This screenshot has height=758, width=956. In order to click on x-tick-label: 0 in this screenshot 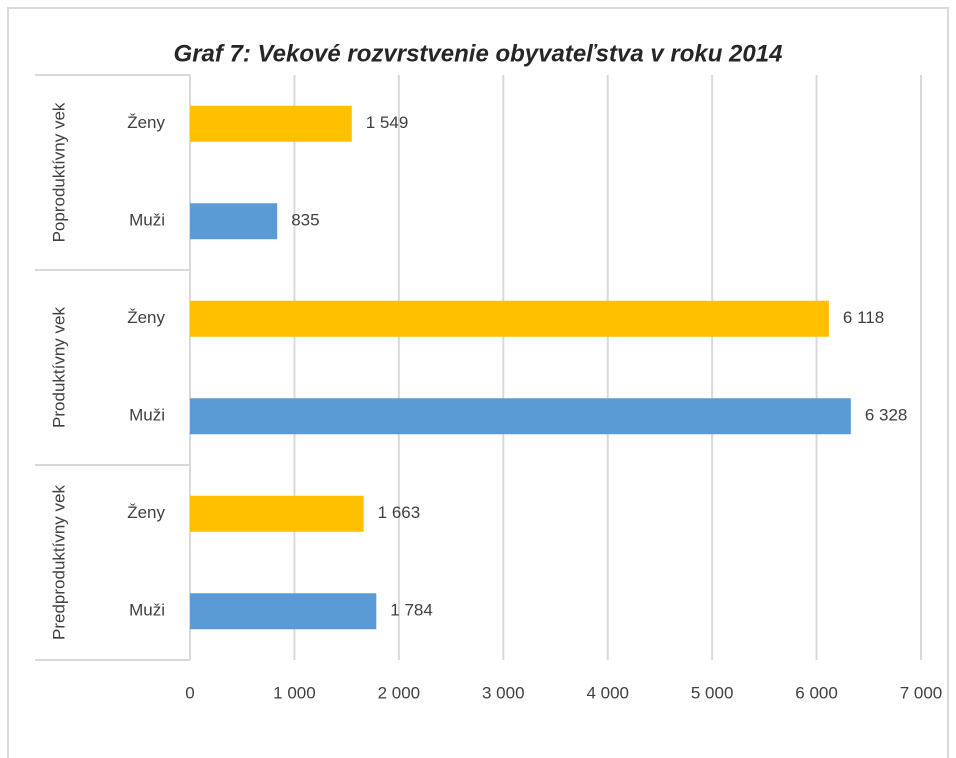, I will do `click(189, 692)`.